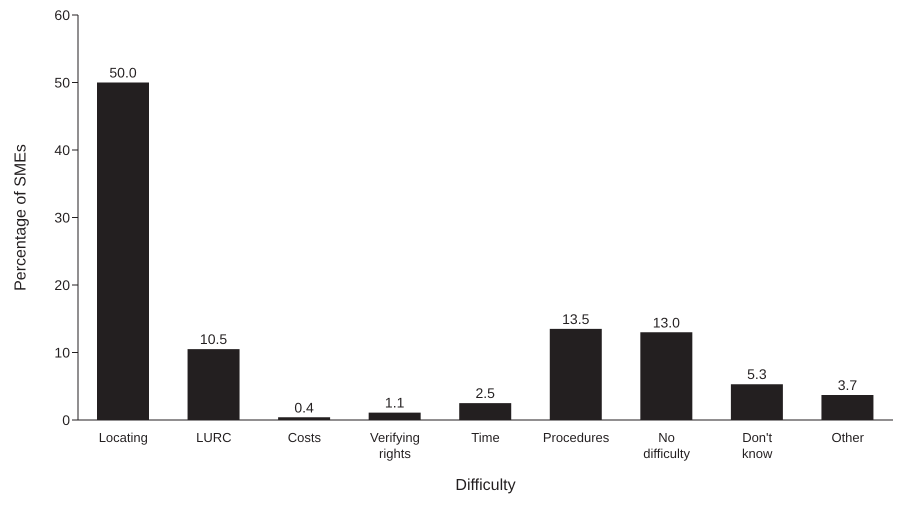 The image size is (906, 519). I want to click on y-tick-label: 50, so click(62, 82).